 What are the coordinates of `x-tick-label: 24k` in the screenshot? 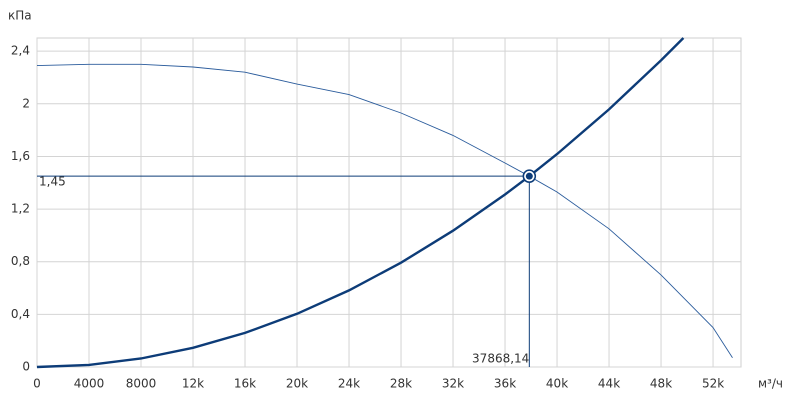 It's located at (349, 384).